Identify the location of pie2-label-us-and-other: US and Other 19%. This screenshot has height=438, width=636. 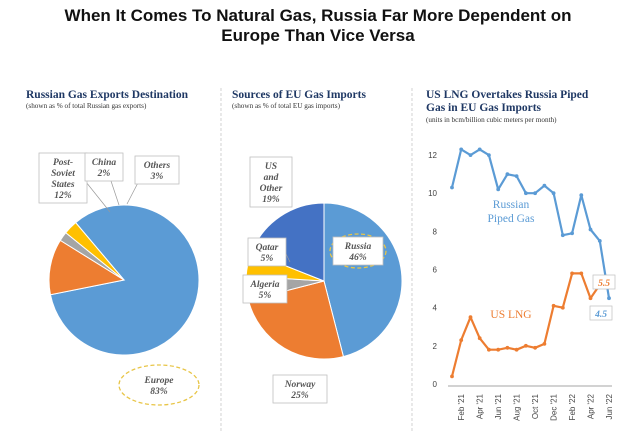
(271, 183).